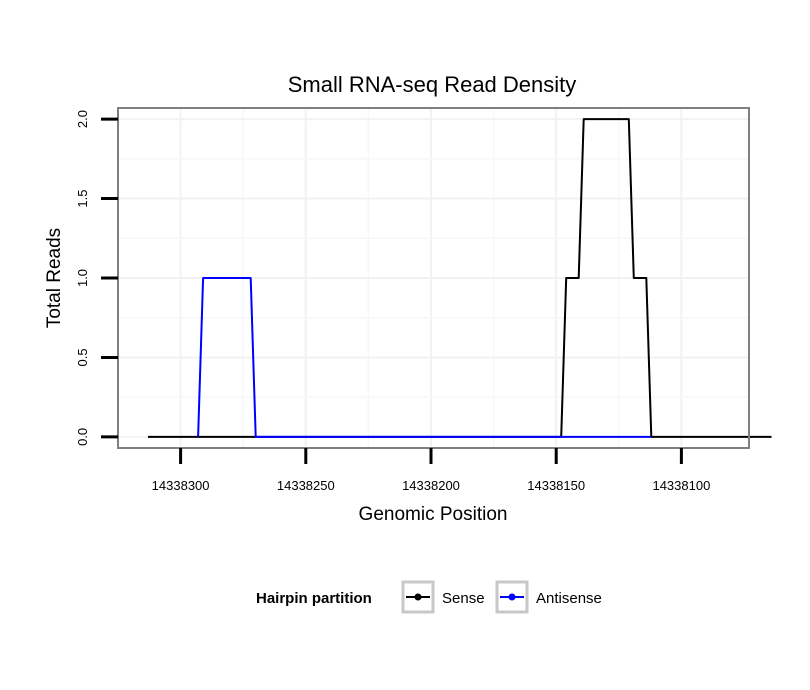 This screenshot has width=810, height=690. I want to click on series-line-antisense, so click(424, 357).